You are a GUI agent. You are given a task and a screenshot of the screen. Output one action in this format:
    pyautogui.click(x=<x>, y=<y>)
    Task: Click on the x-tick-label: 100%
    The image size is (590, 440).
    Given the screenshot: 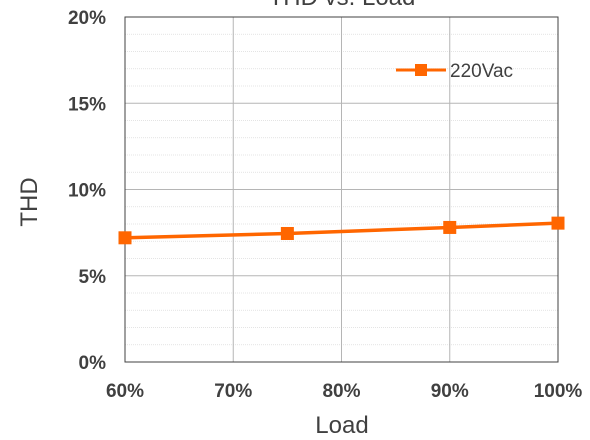 What is the action you would take?
    pyautogui.click(x=558, y=391)
    